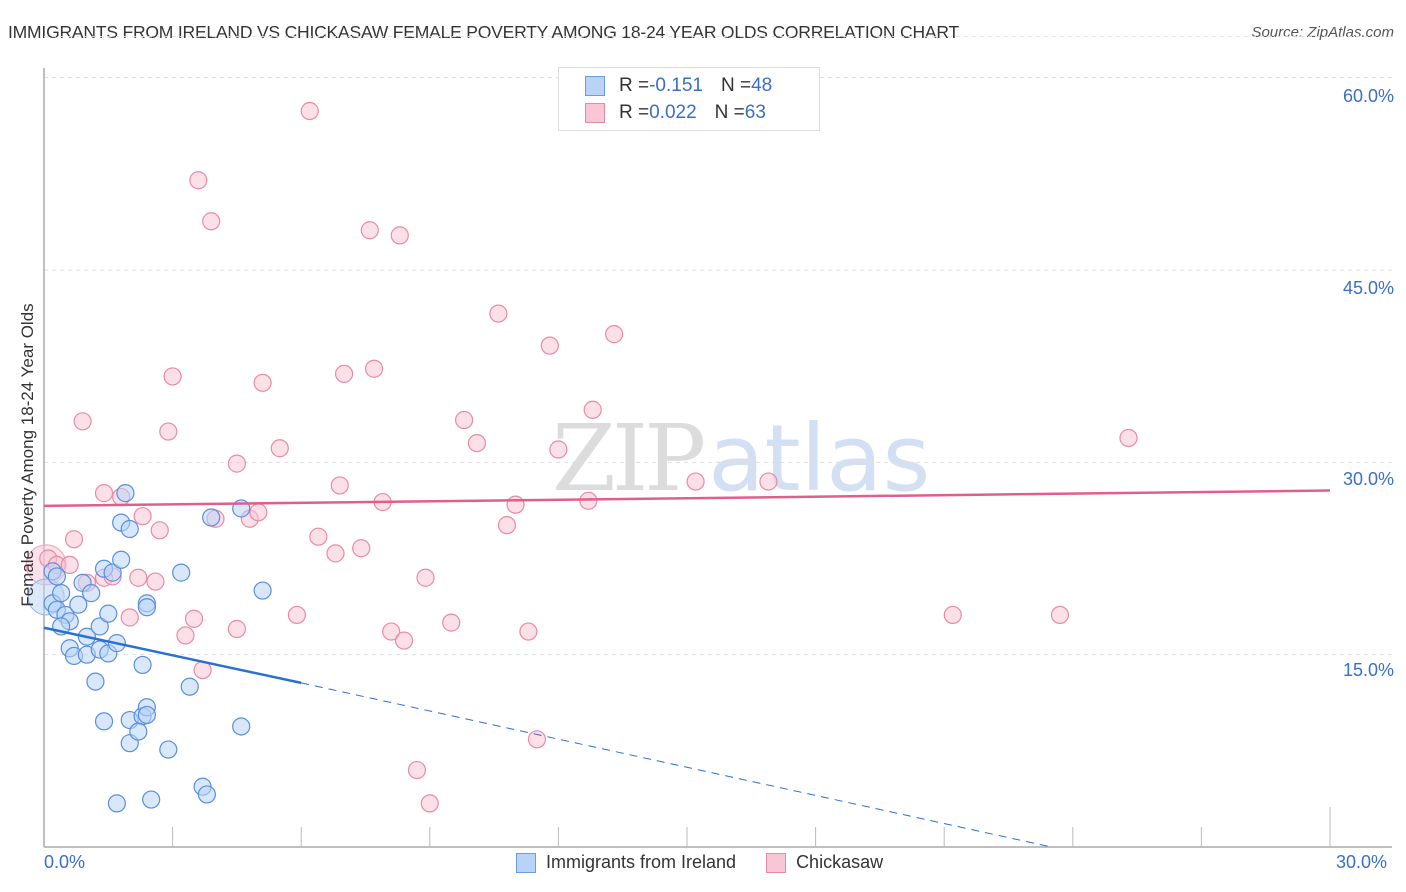 The height and width of the screenshot is (892, 1406). I want to click on ireland-r-value: -0.151, so click(676, 85).